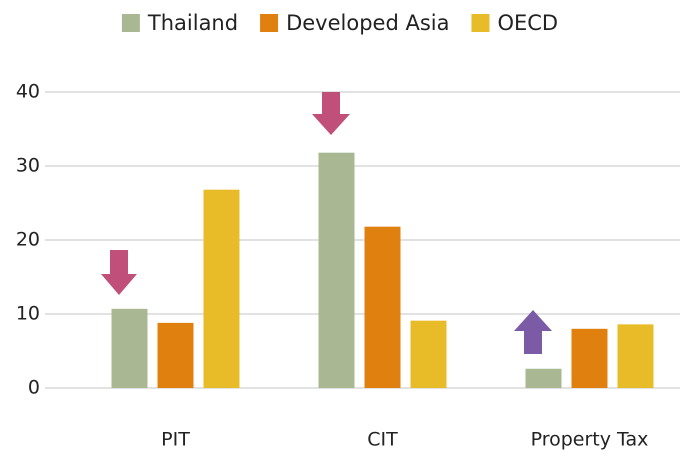 The width and height of the screenshot is (680, 458). What do you see at coordinates (28, 240) in the screenshot?
I see `y-tick-label: 20` at bounding box center [28, 240].